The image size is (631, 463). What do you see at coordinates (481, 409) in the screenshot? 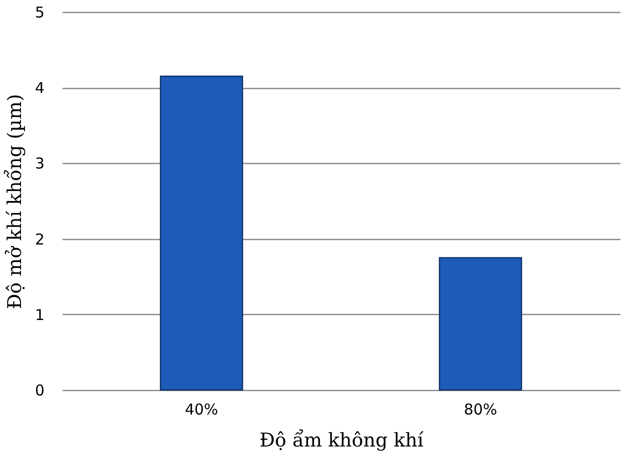
I see `x-tick-label: 80%` at bounding box center [481, 409].